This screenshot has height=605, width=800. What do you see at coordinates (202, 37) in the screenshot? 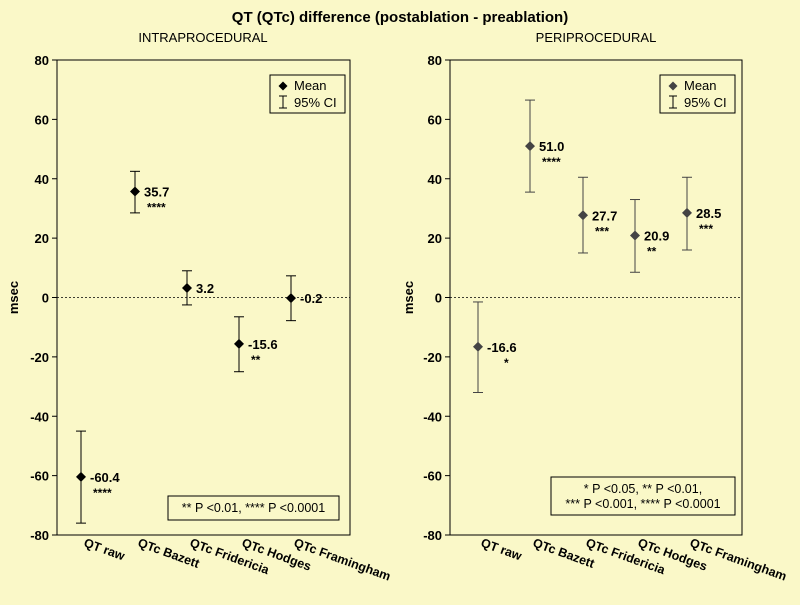
I see `panel-subtitle: INTRAPROCEDURAL` at bounding box center [202, 37].